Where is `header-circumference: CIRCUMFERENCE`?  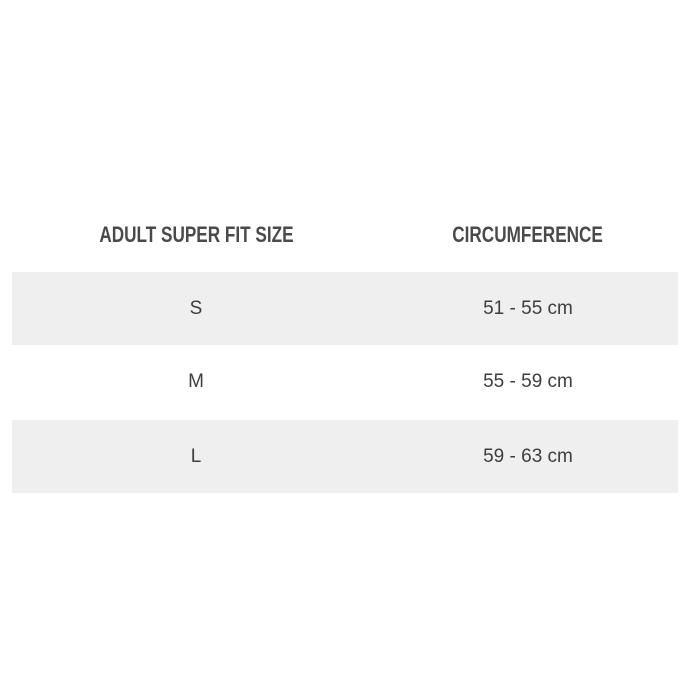 header-circumference: CIRCUMFERENCE is located at coordinates (528, 235).